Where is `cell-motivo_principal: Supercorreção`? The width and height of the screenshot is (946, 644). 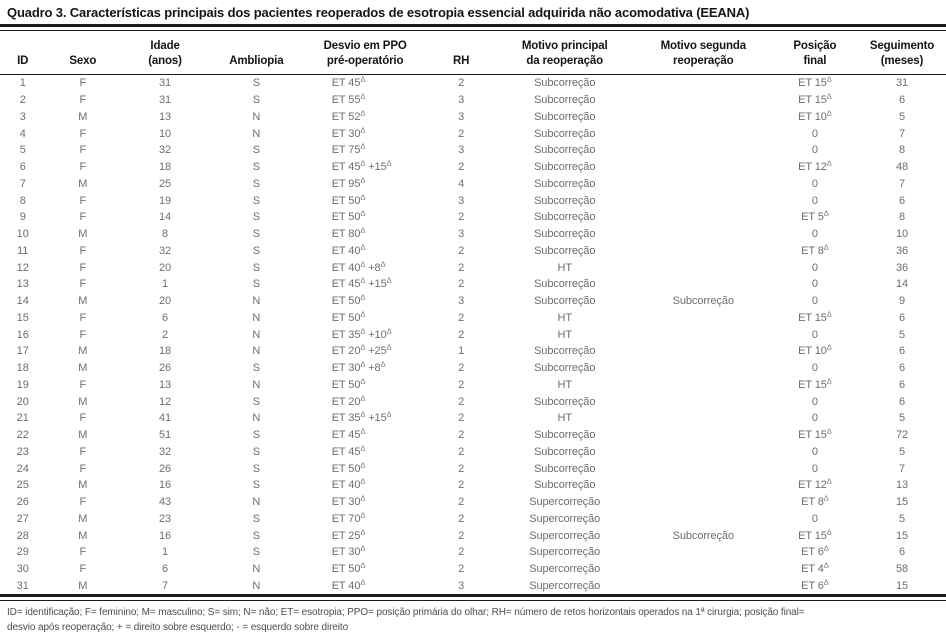 cell-motivo_principal: Supercorreção is located at coordinates (565, 502).